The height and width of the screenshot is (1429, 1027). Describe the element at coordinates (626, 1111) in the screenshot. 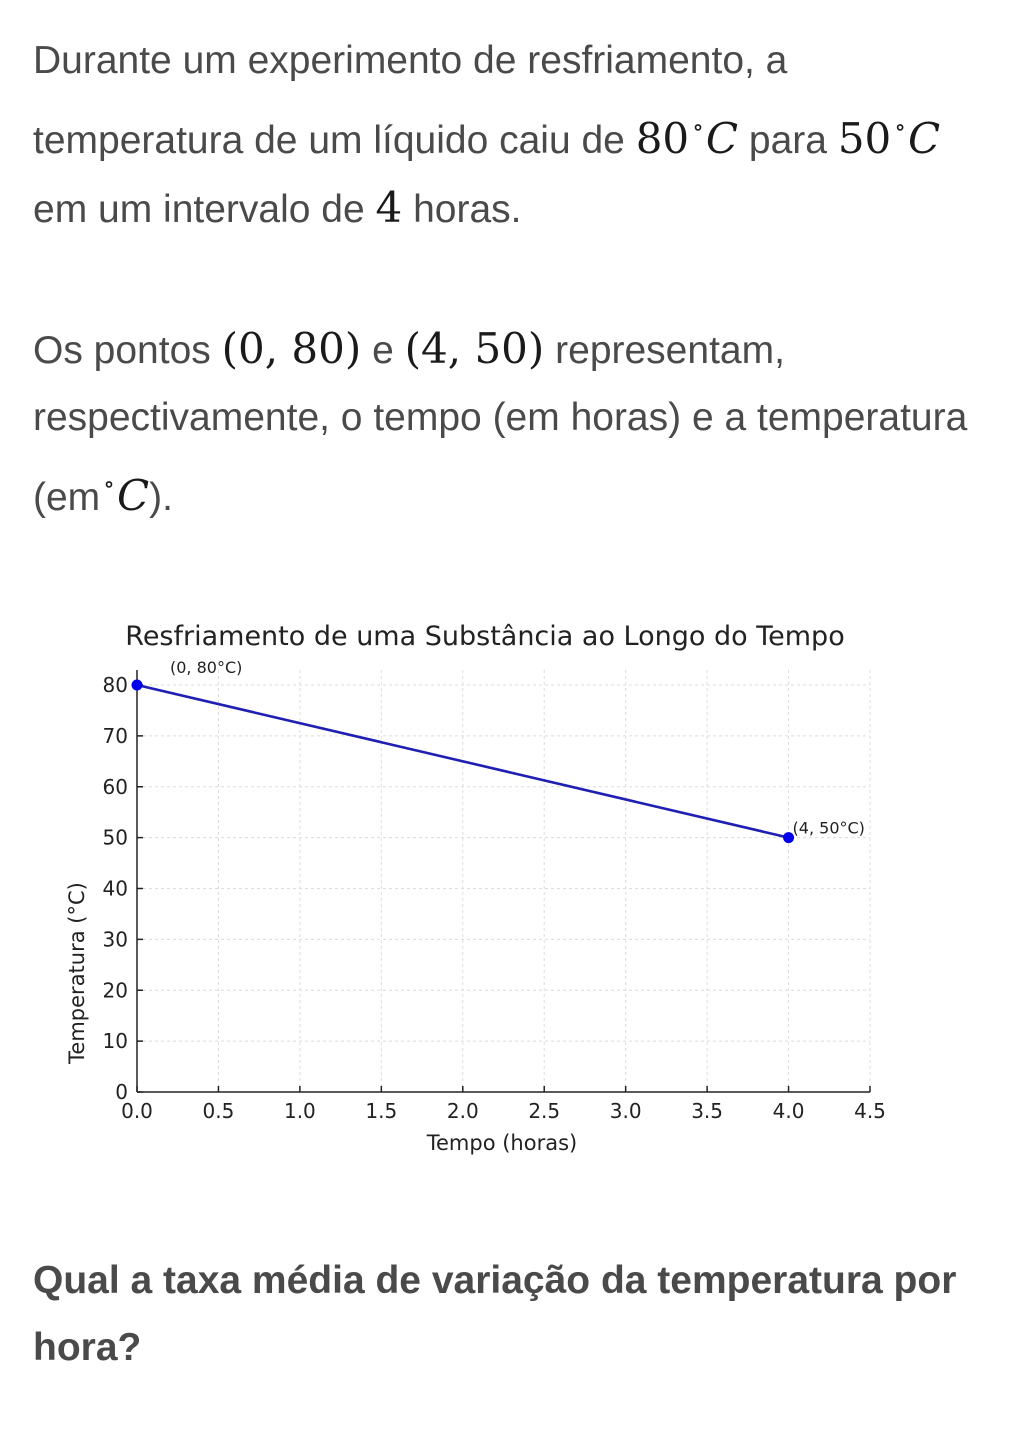

I see `x-tick-label: 3.0` at that location.